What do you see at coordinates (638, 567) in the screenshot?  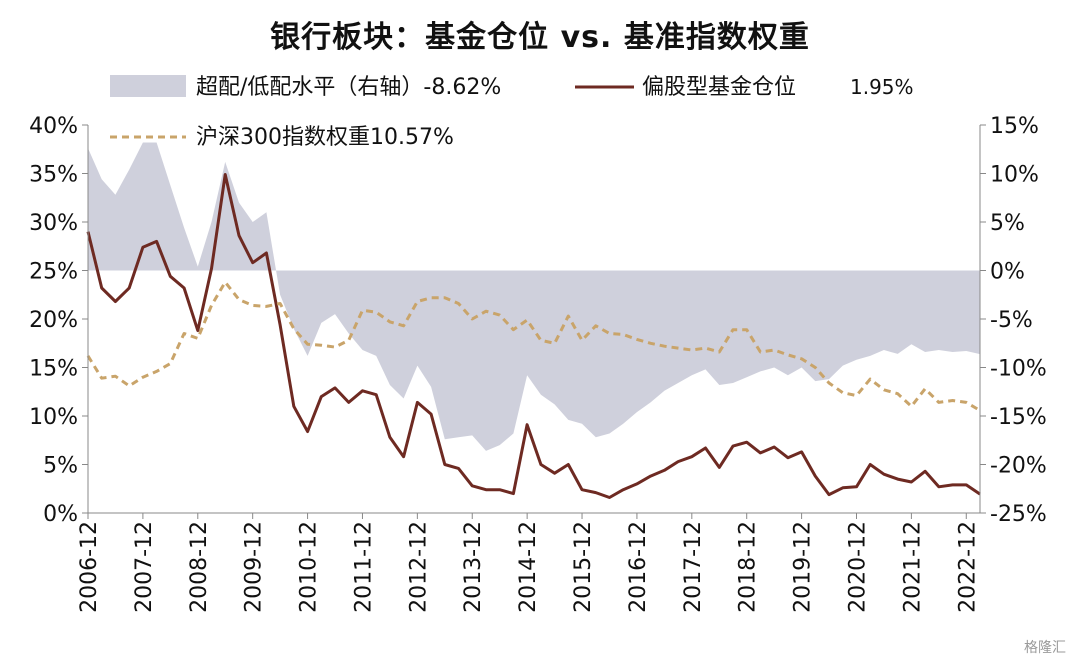 I see `x-tick-label: 2016-12` at bounding box center [638, 567].